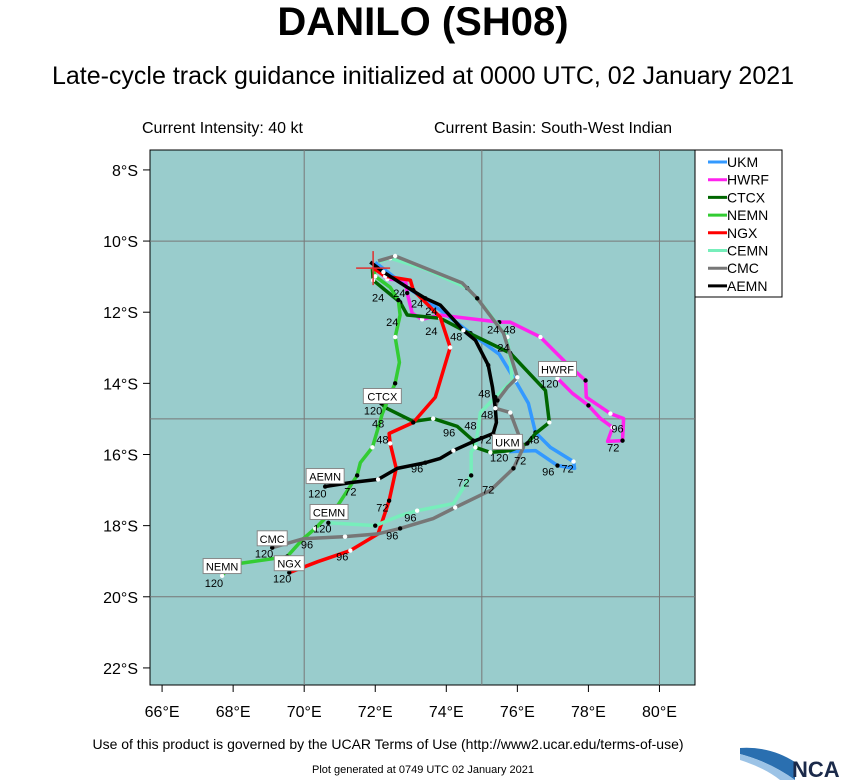 The width and height of the screenshot is (846, 780). Describe the element at coordinates (304, 712) in the screenshot. I see `lon-tick-label: 70°E` at that location.